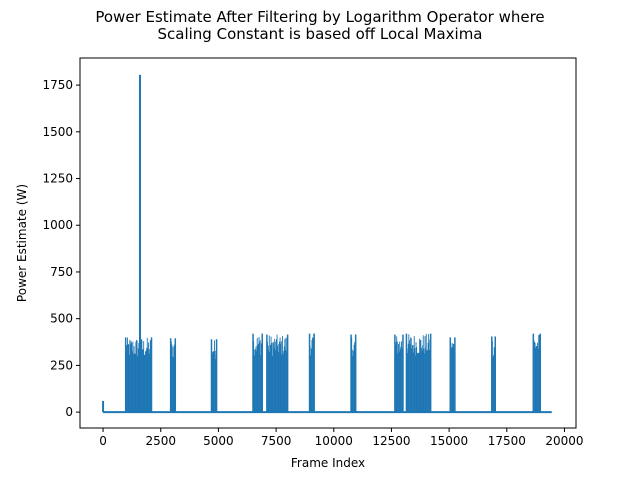 This screenshot has height=484, width=640. What do you see at coordinates (391, 441) in the screenshot?
I see `x-tick-label: 12500` at bounding box center [391, 441].